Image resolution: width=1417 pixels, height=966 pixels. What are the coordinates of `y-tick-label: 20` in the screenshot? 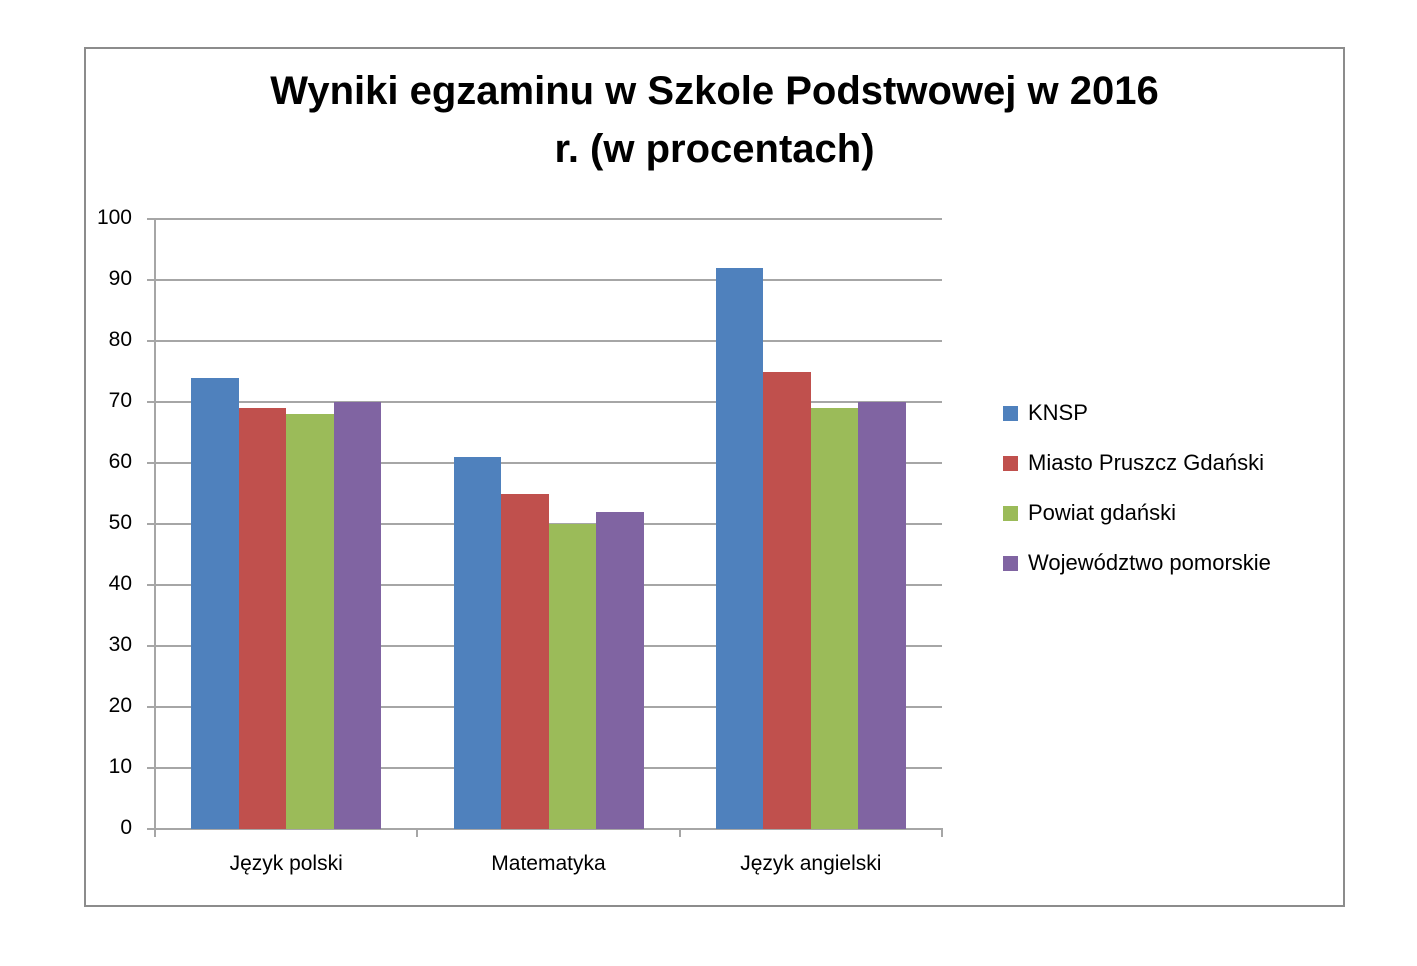 It's located at (120, 705).